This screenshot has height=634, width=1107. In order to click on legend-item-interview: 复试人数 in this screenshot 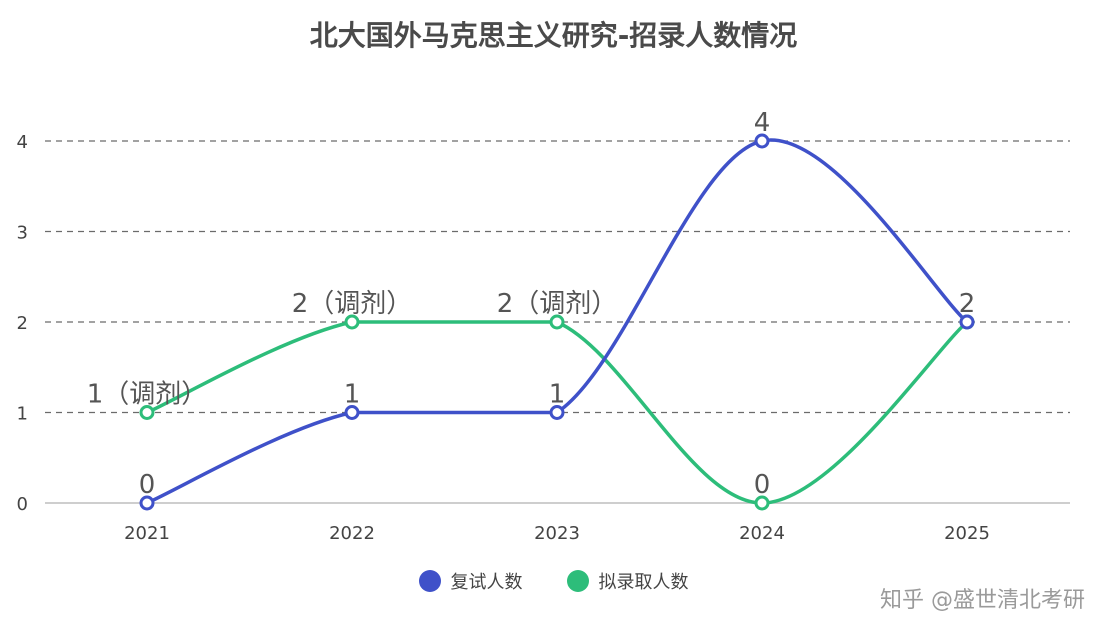, I will do `click(470, 581)`.